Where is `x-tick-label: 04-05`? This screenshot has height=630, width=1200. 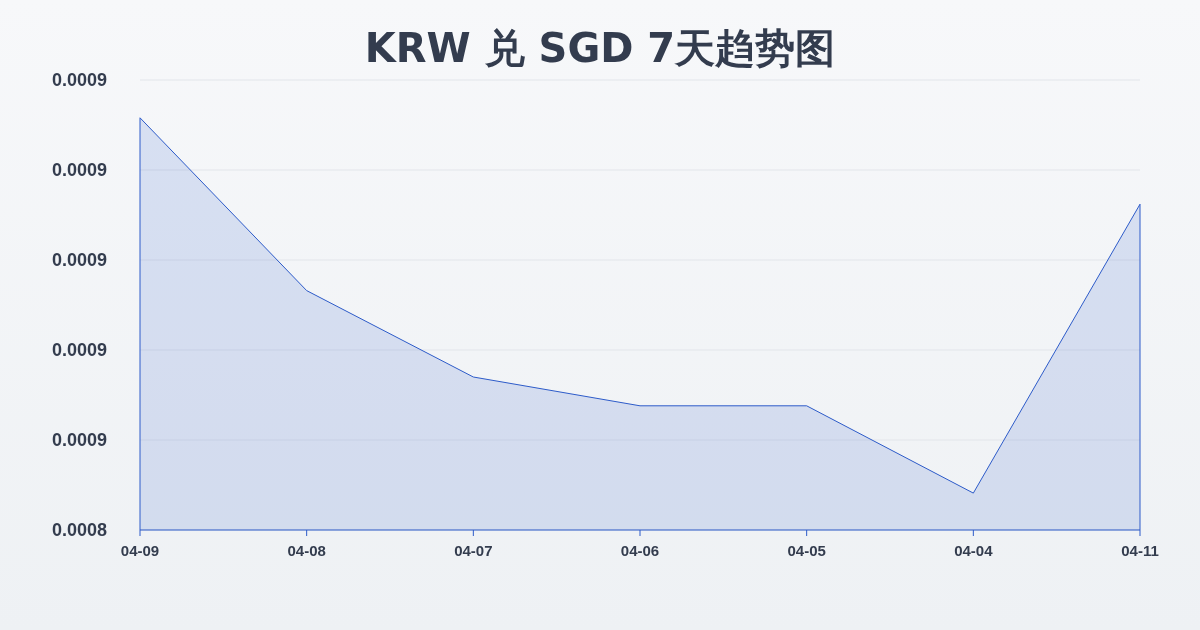
x-tick-label: 04-05 is located at coordinates (806, 550).